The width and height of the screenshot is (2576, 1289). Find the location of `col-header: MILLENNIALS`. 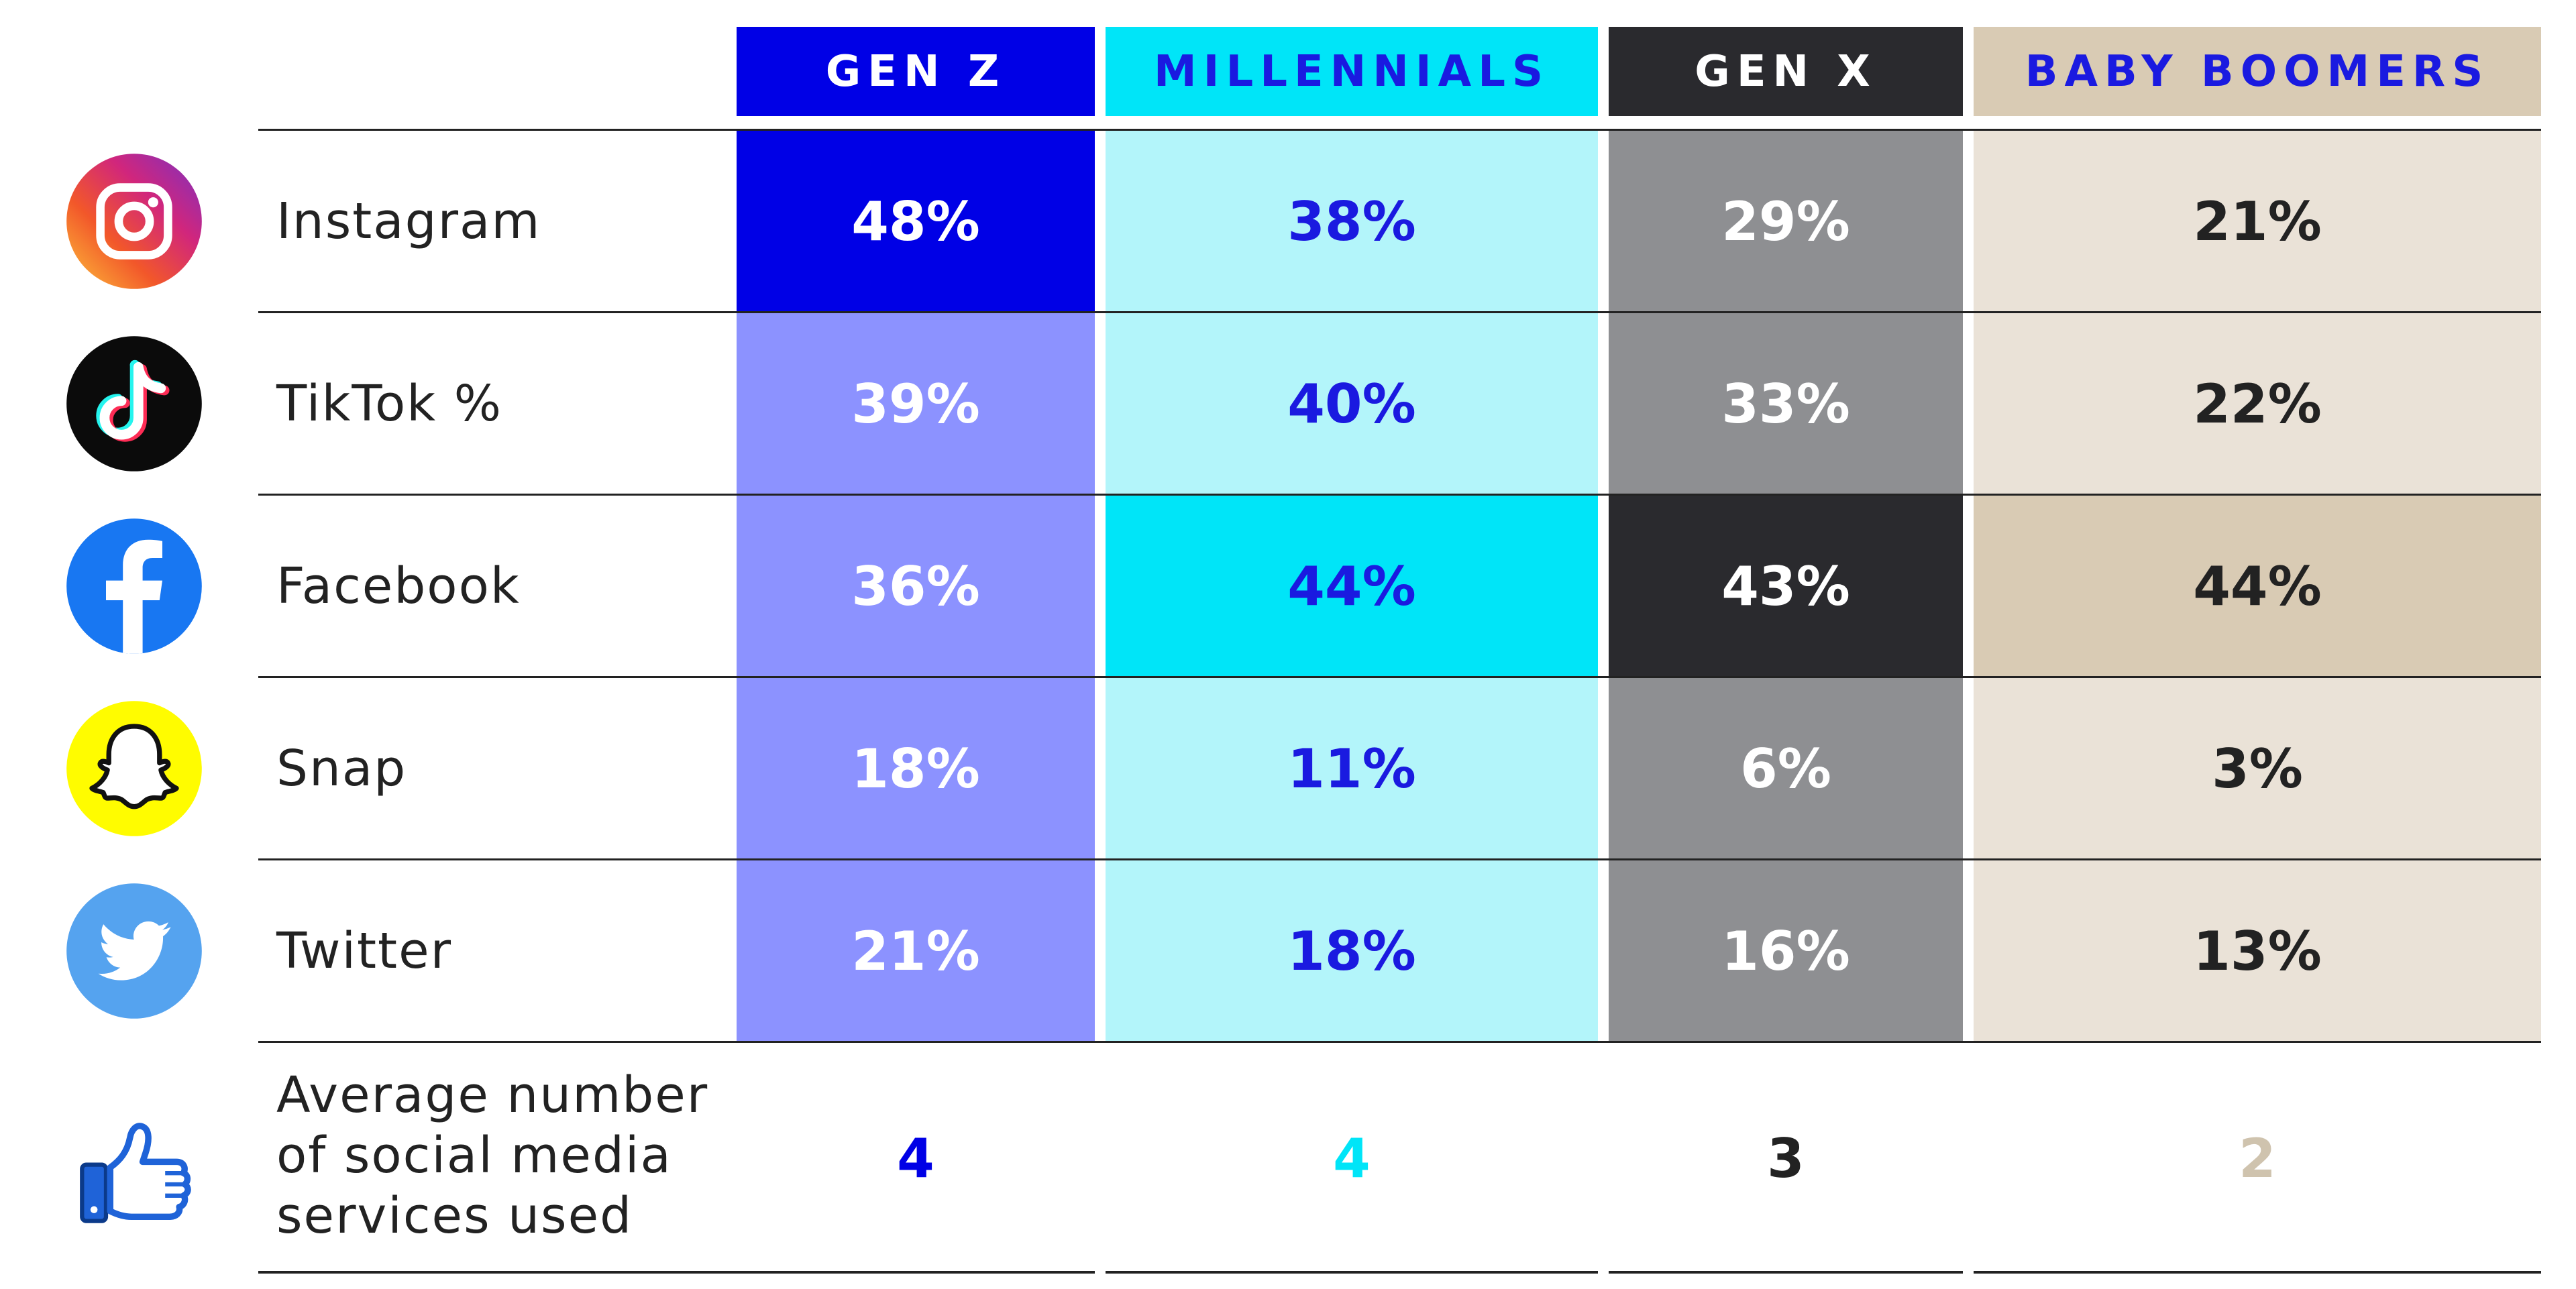

col-header: MILLENNIALS is located at coordinates (1352, 71).